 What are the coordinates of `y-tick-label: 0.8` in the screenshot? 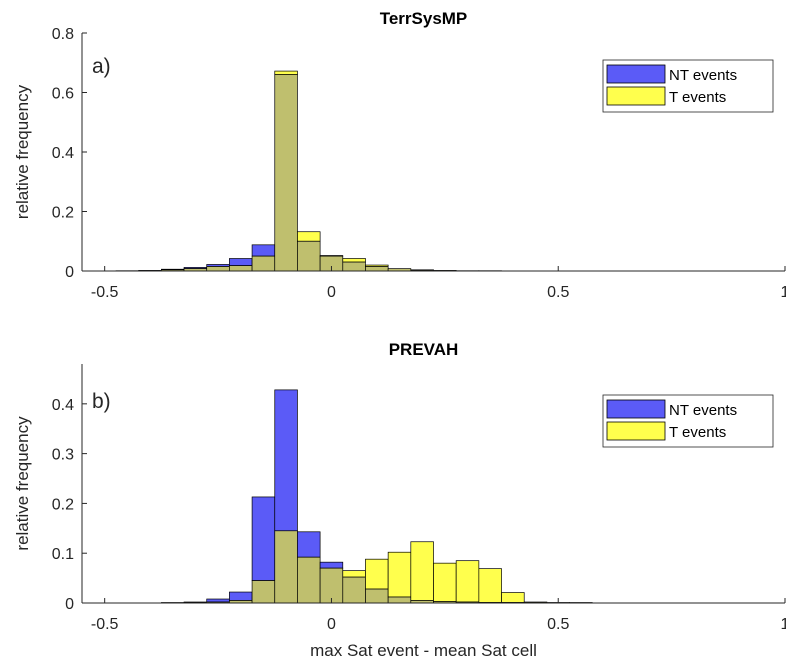 It's located at (63, 34).